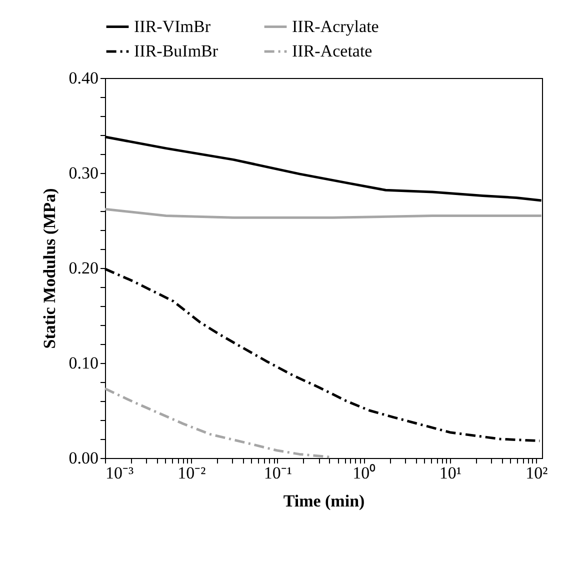  I want to click on x-tick-label: 10⁻², so click(192, 473).